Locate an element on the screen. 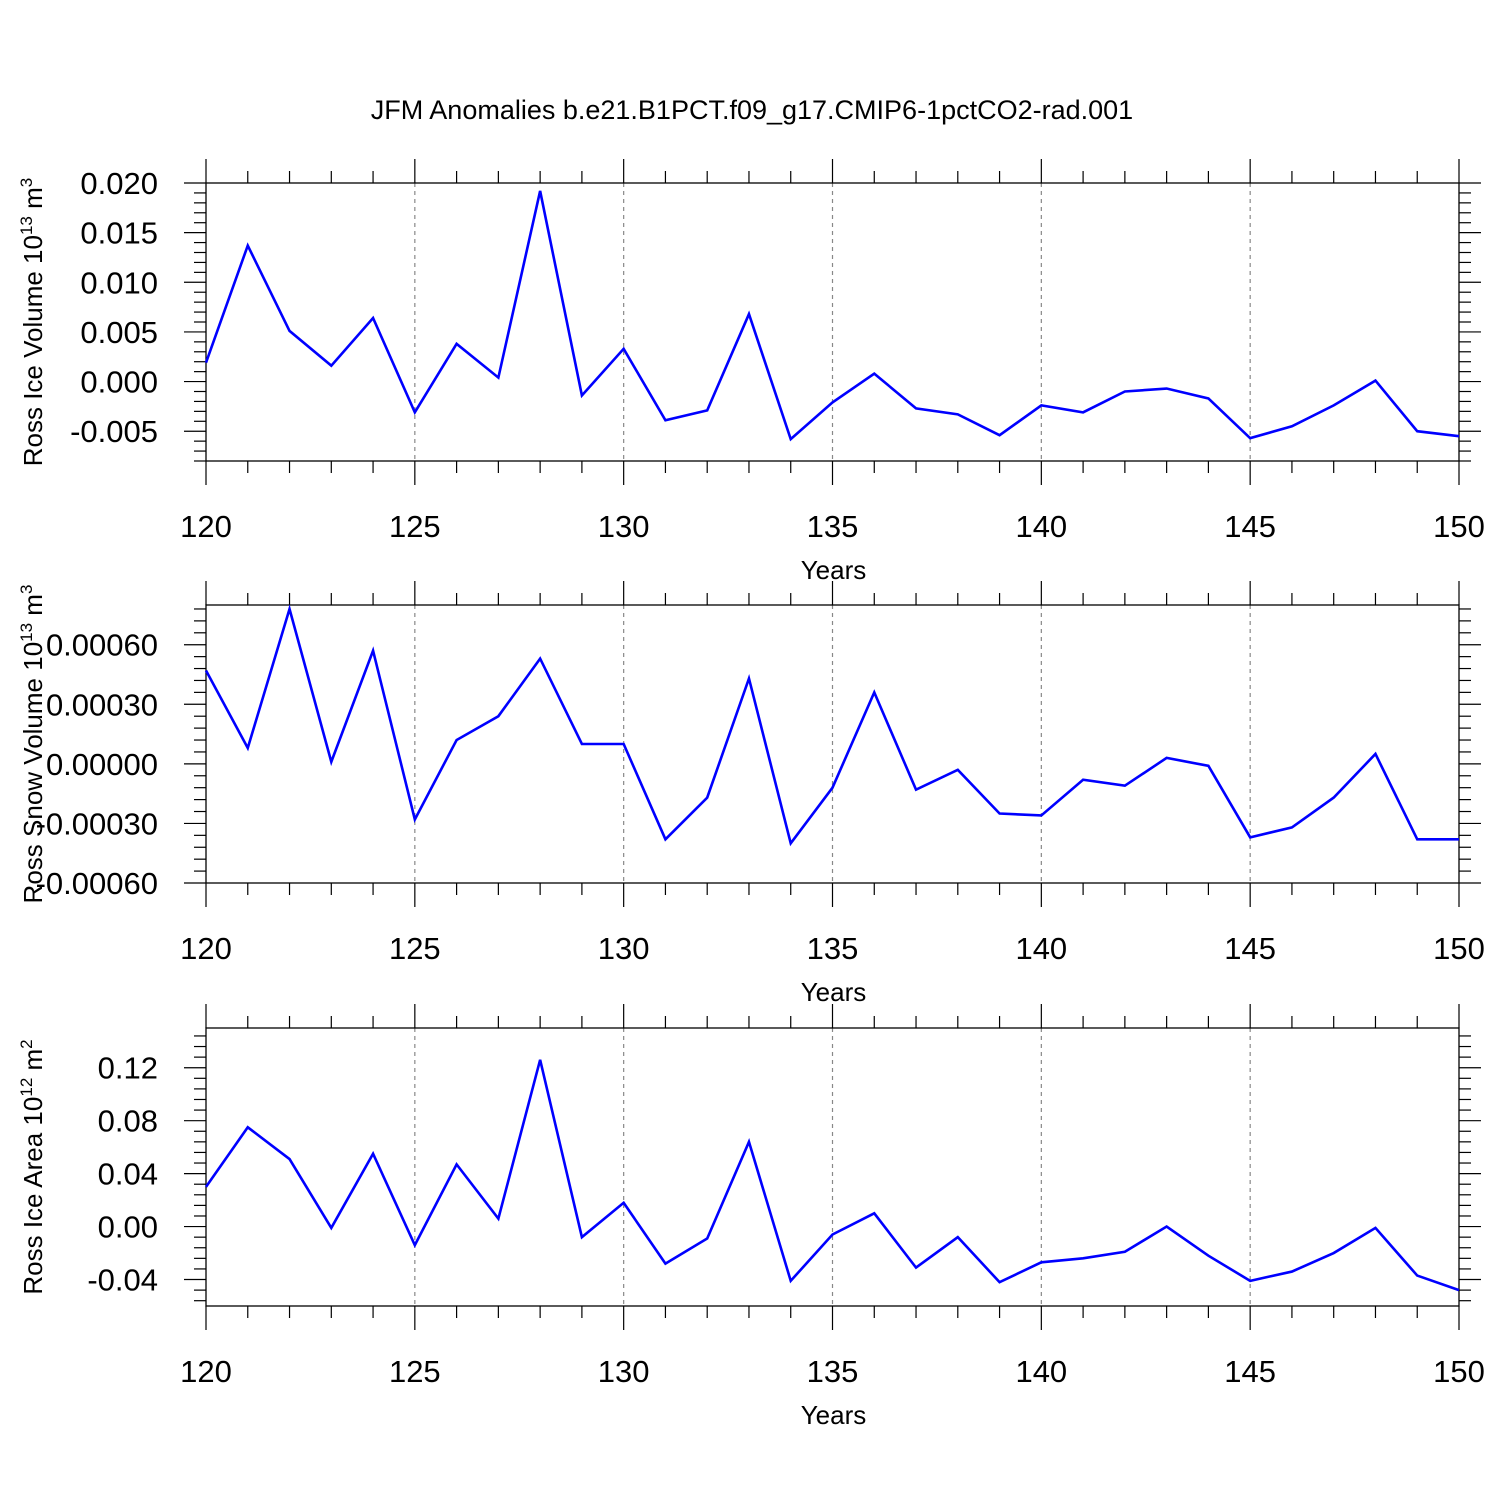 Image resolution: width=1500 pixels, height=1500 pixels. y-tick-label: -0.00060 is located at coordinates (97, 883).